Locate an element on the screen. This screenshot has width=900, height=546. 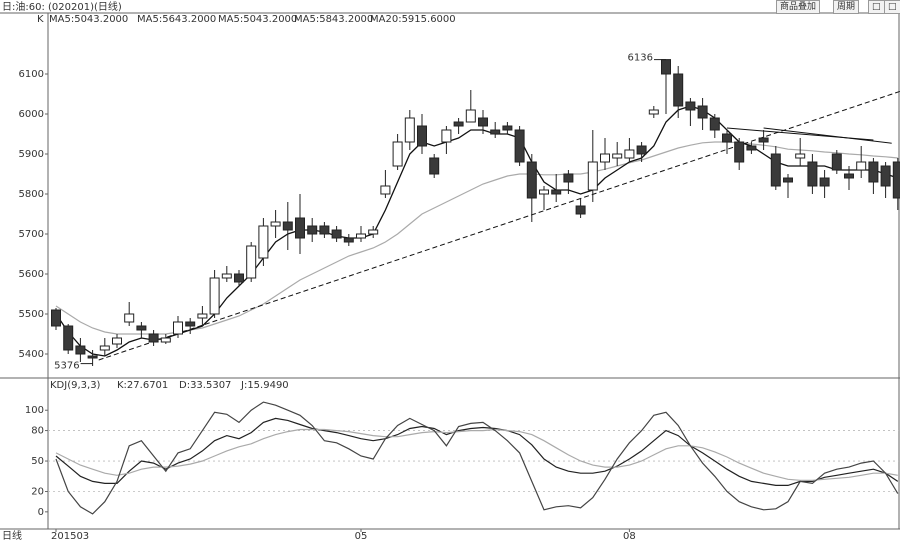
kdj-series-k is located at coordinates (477, 451).